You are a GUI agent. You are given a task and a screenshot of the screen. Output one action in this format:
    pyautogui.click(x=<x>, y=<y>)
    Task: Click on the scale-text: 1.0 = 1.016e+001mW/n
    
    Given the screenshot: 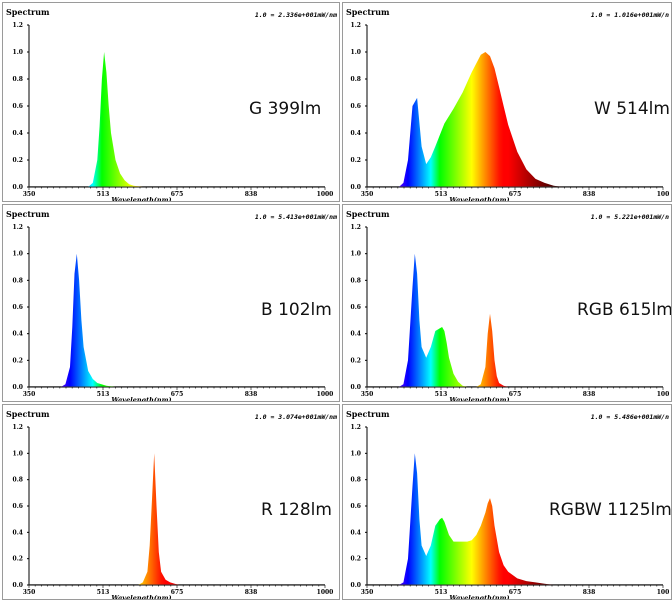 What is the action you would take?
    pyautogui.click(x=629, y=15)
    